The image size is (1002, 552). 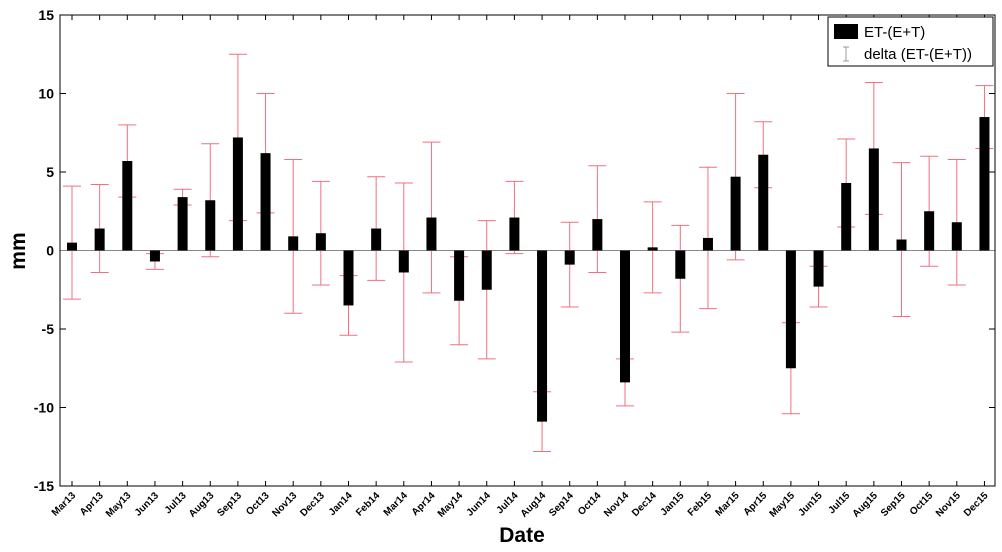 What do you see at coordinates (64, 504) in the screenshot?
I see `x-tick-label: Mar13` at bounding box center [64, 504].